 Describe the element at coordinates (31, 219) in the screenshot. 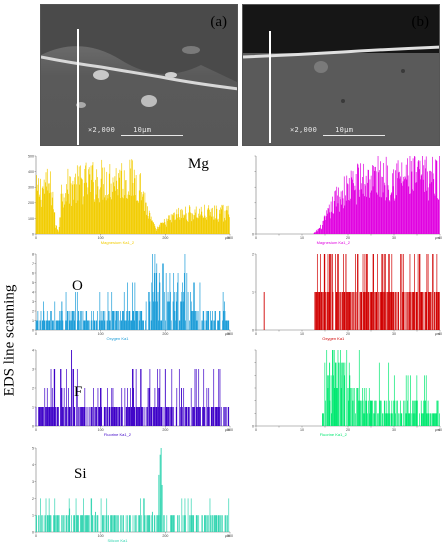

I see `y-tick-label: 100` at that location.